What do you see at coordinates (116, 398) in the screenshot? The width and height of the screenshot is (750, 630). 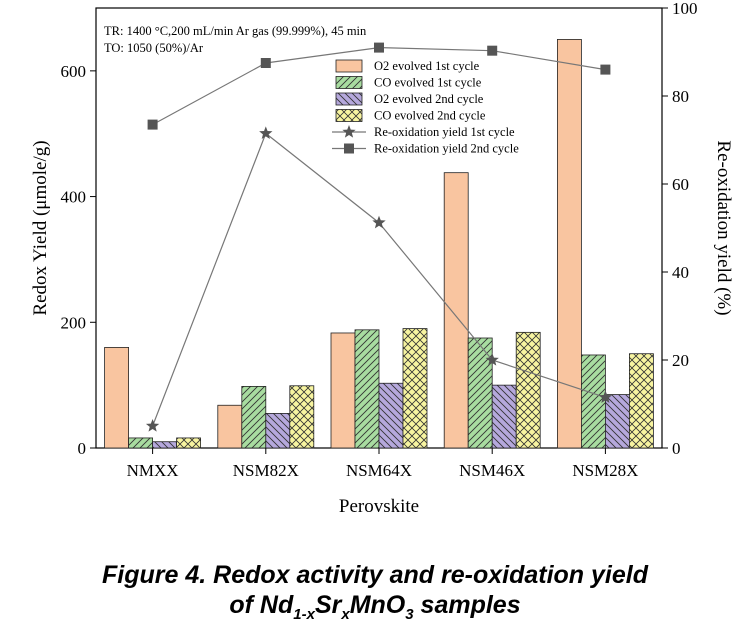 I see `bar-o2-evolved-1st-cycle-nmxx` at bounding box center [116, 398].